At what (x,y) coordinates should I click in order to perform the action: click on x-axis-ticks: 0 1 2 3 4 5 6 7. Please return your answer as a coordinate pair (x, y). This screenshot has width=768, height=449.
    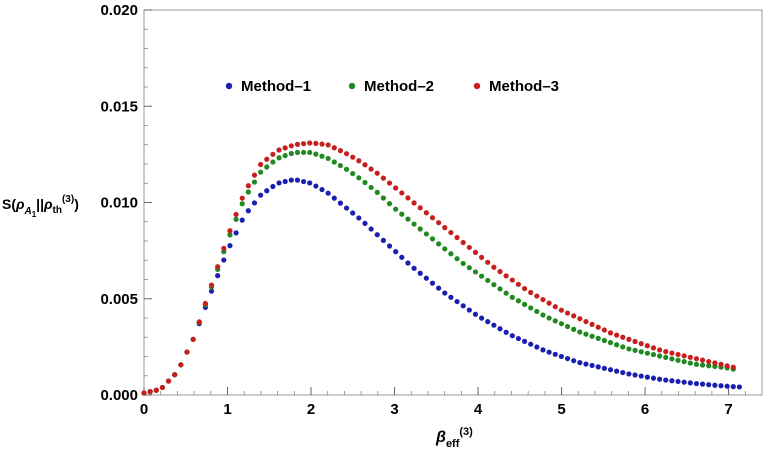
    Looking at the image, I should click on (443, 402).